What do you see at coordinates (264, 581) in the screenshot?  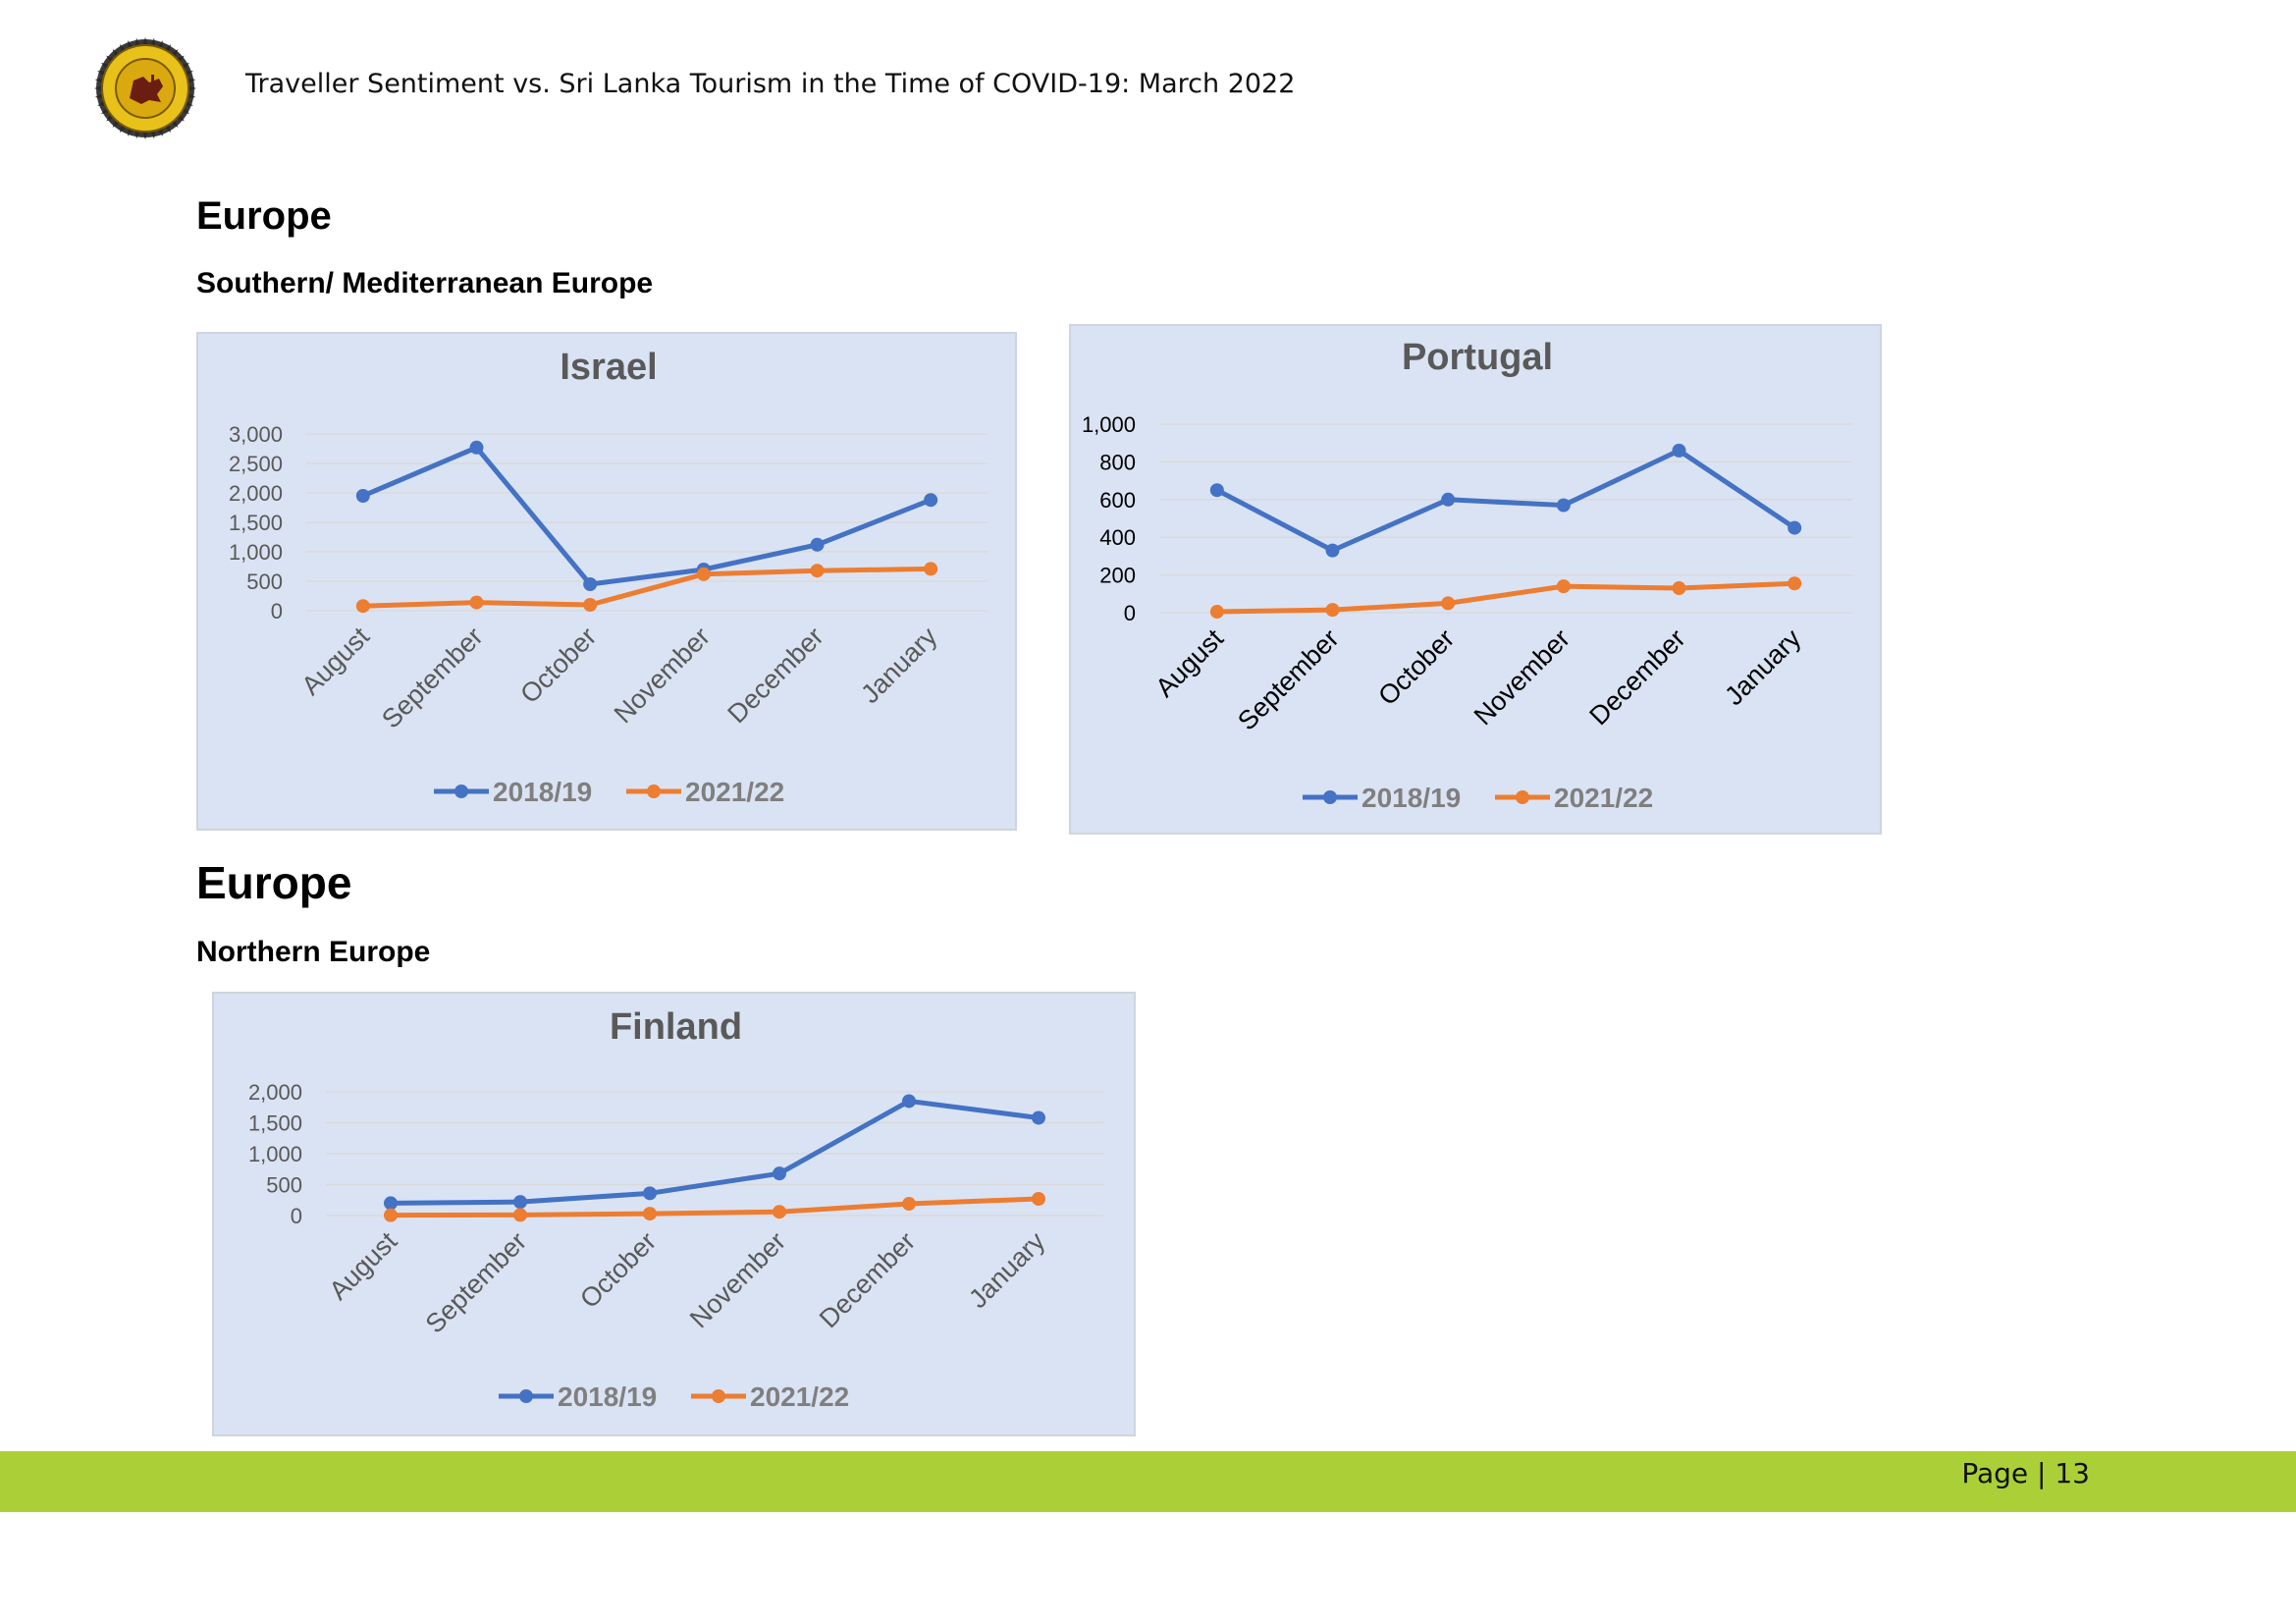 I see `y-tick-label: 500` at bounding box center [264, 581].